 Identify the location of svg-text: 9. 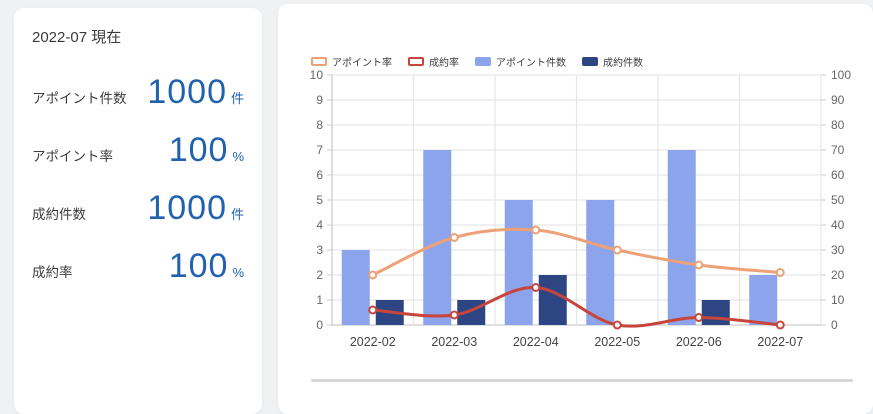
(319, 100).